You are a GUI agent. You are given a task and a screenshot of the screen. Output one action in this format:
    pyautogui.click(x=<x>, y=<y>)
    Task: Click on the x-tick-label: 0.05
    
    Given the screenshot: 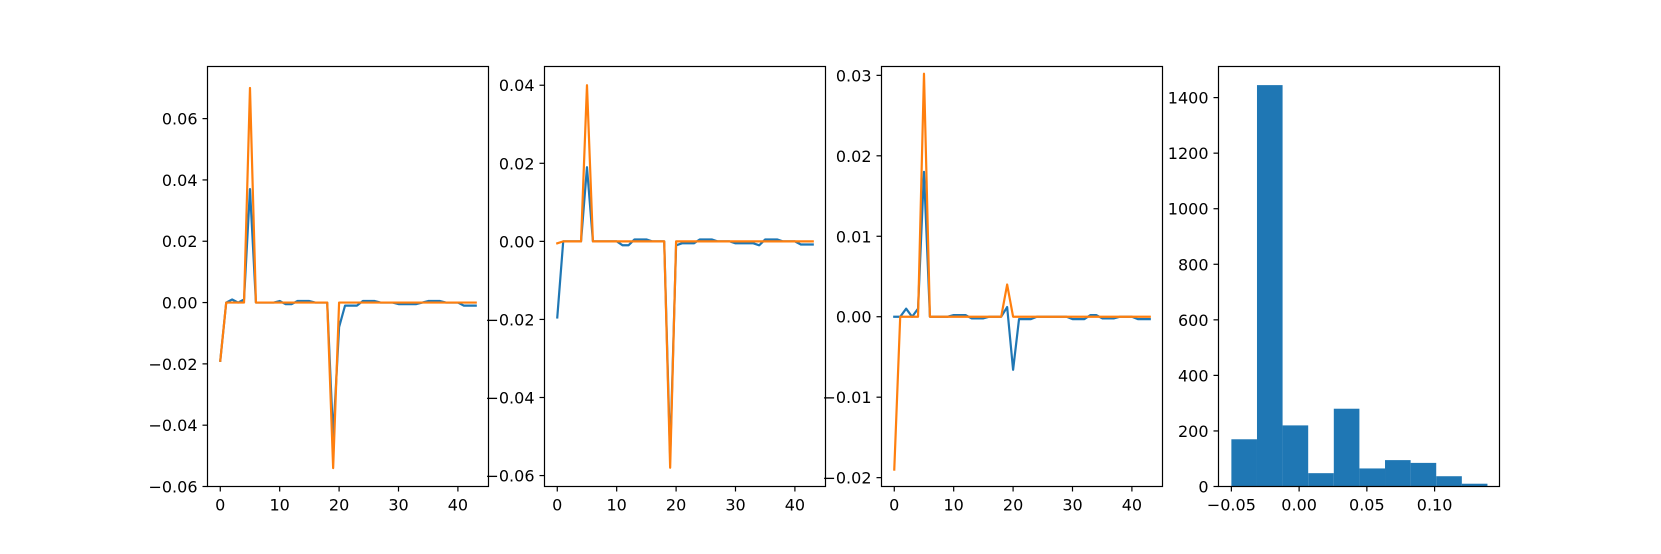 What is the action you would take?
    pyautogui.click(x=1367, y=505)
    